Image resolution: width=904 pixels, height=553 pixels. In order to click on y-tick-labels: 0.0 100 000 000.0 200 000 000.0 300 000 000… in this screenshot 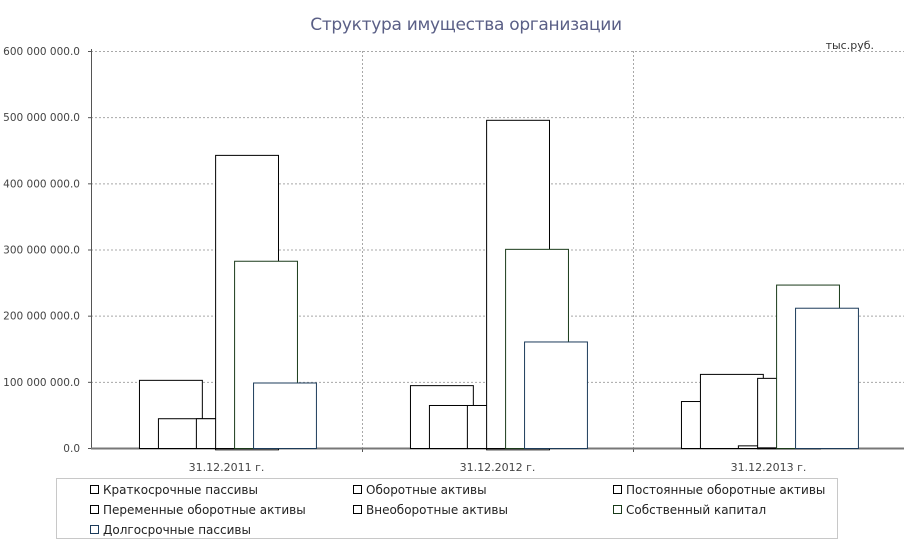, I will do `click(41, 250)`.